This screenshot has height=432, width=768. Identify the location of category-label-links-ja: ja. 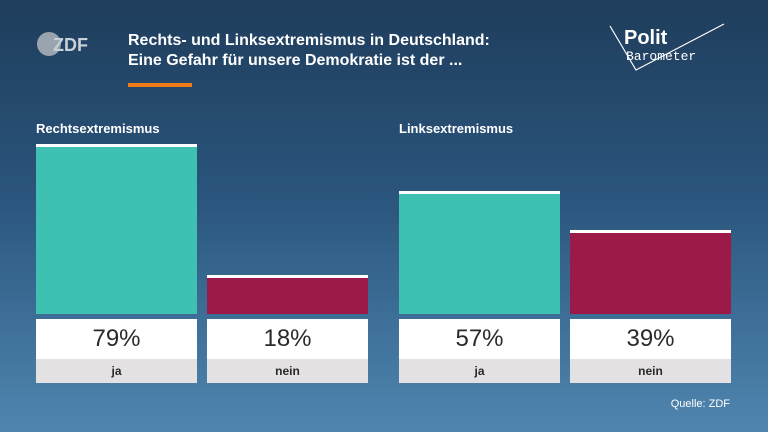
(479, 371).